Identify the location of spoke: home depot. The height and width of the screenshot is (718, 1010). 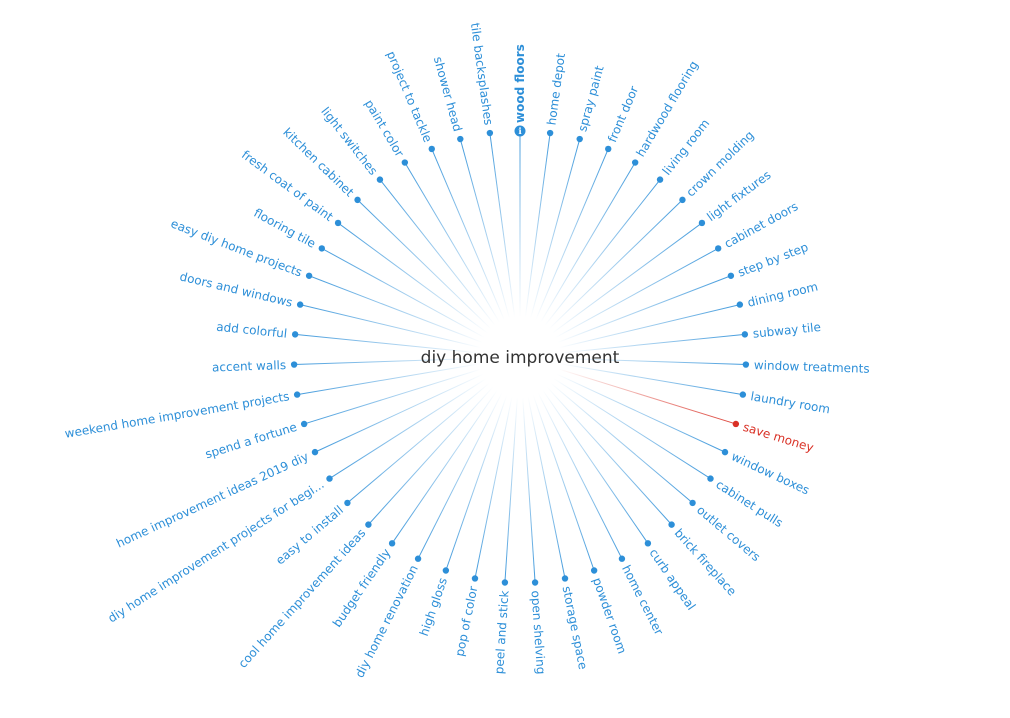
(546, 185).